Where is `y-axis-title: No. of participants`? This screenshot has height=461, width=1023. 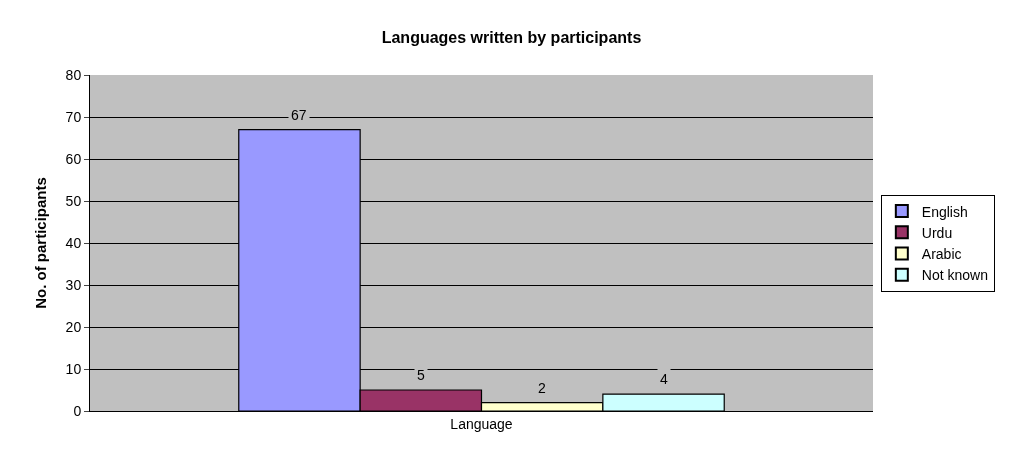
y-axis-title: No. of participants is located at coordinates (40, 243).